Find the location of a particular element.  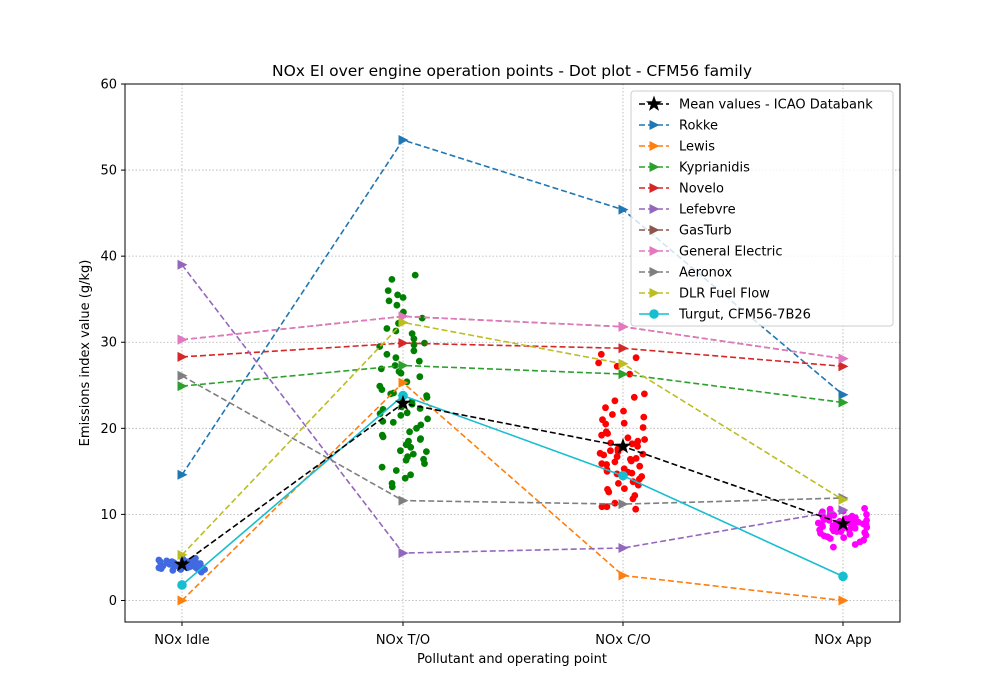

x-axis-title: Pollutant and operating point is located at coordinates (512, 659).